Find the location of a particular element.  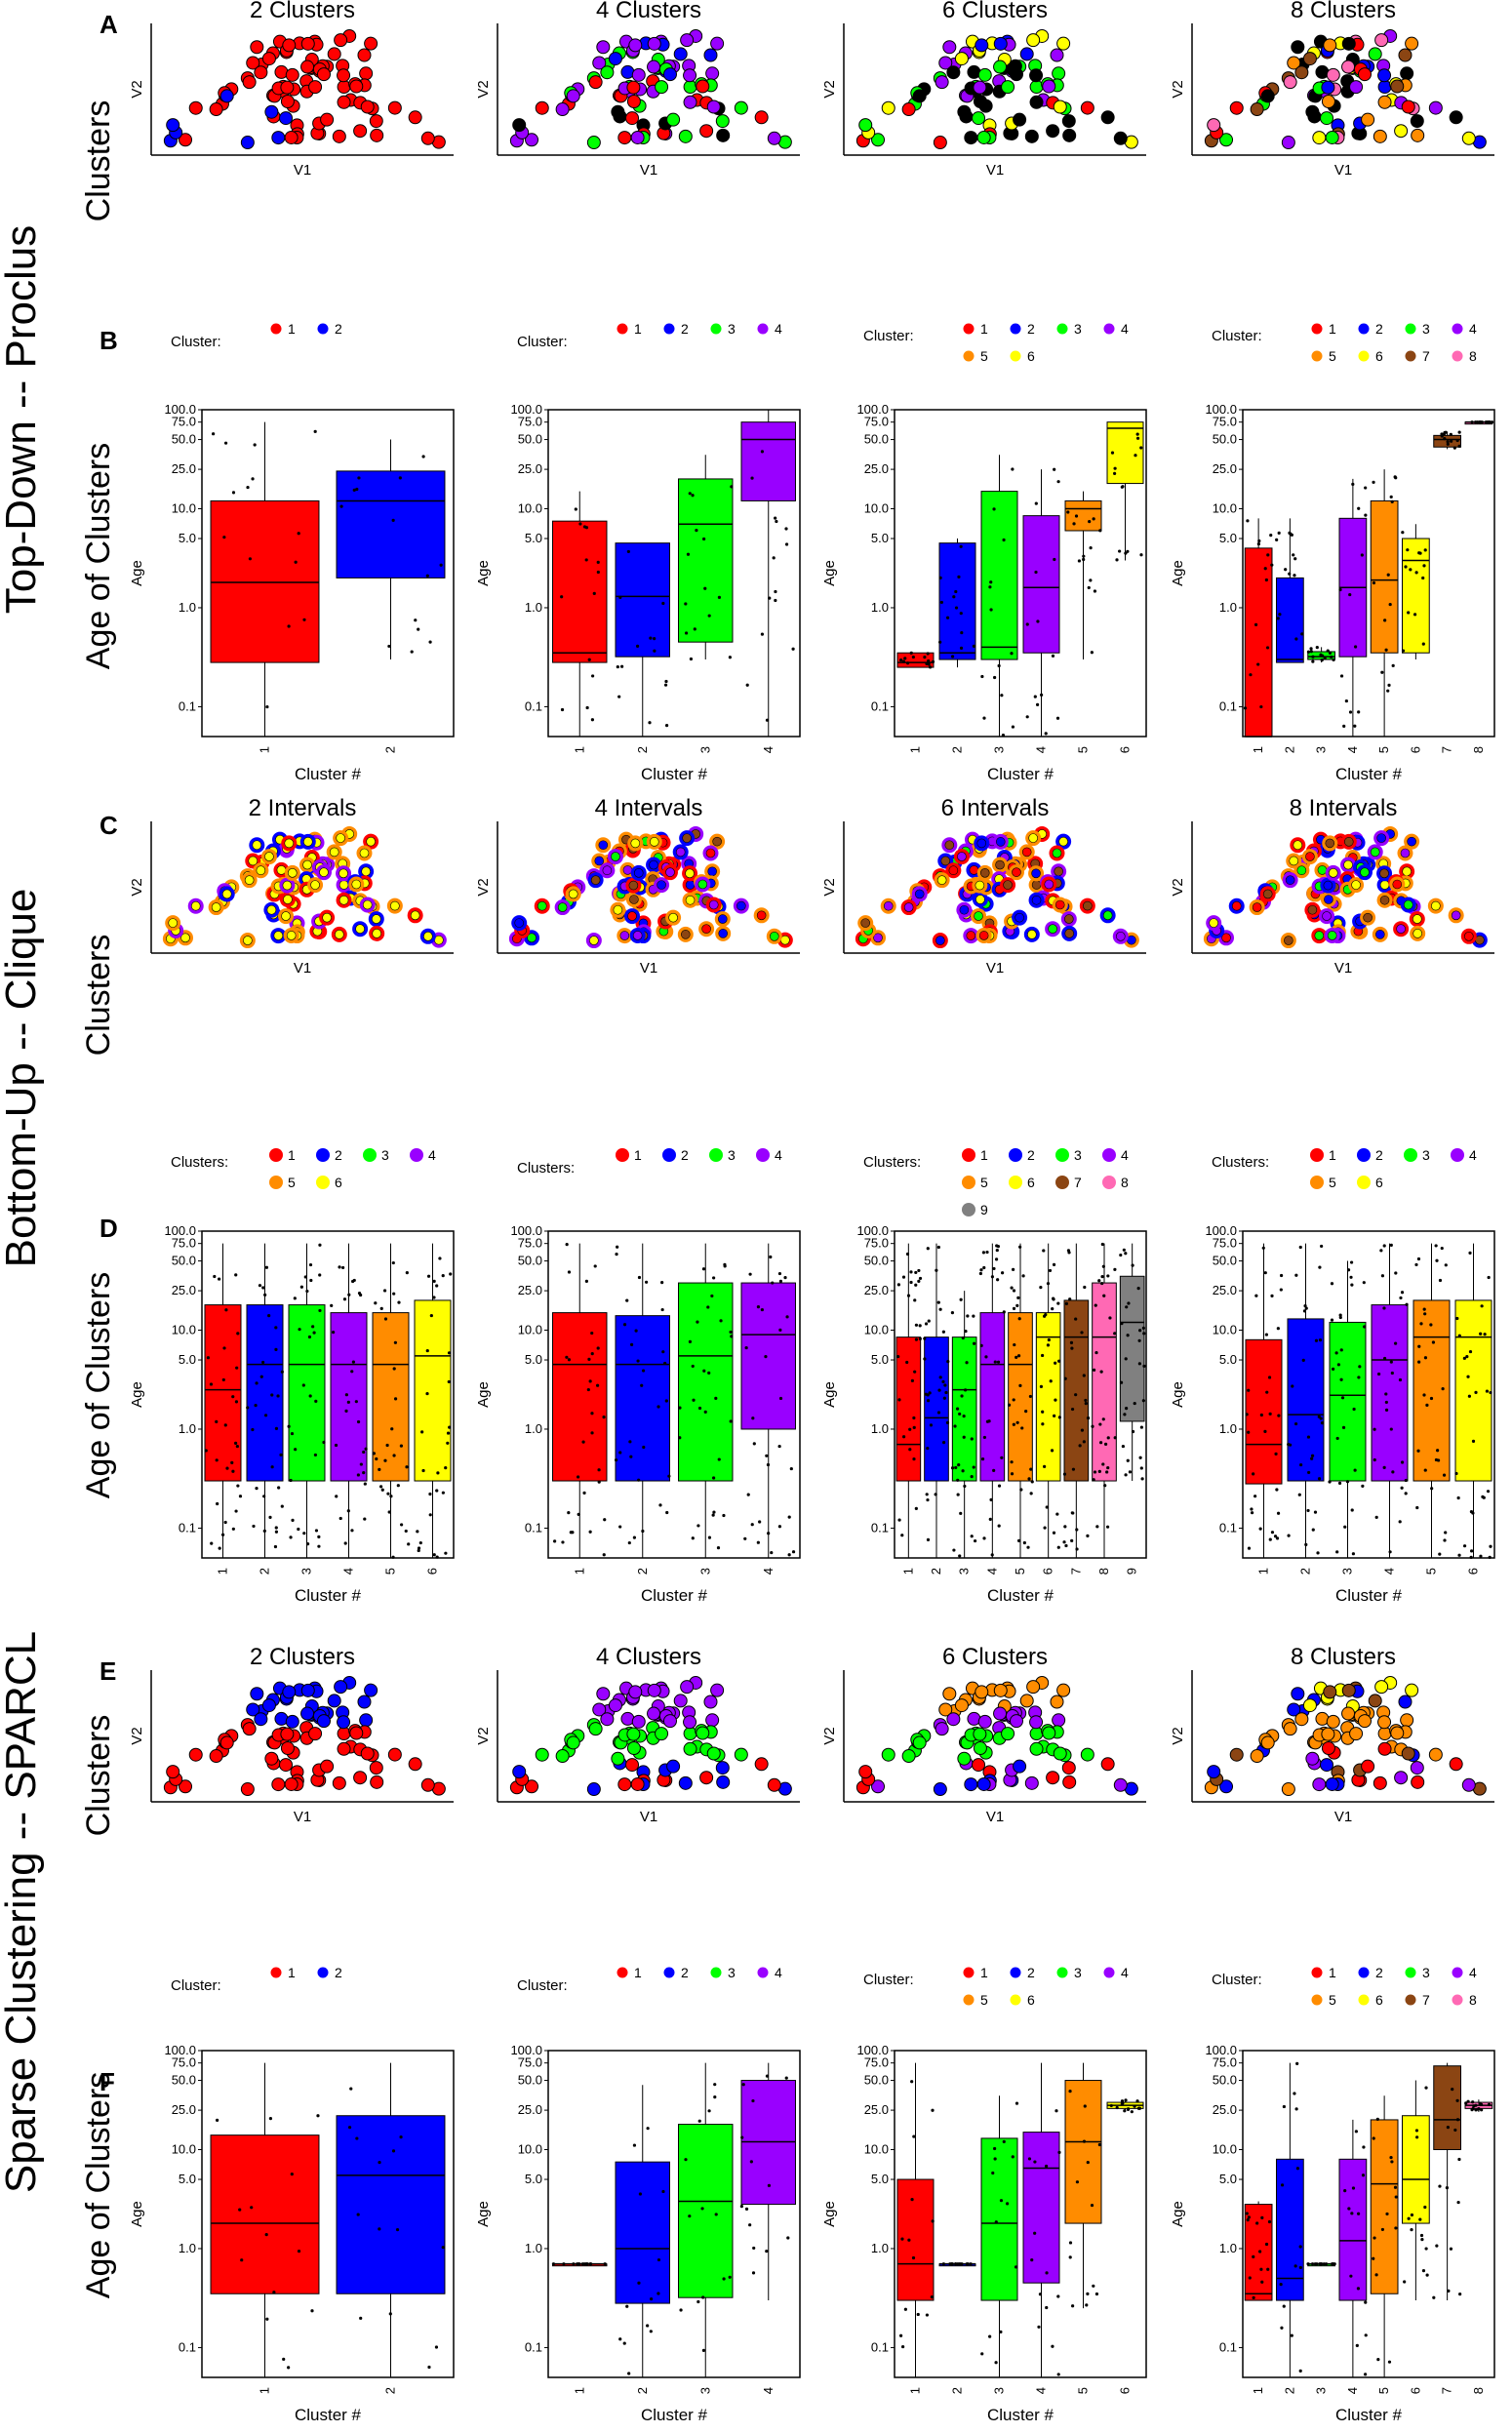

scatter-title: 2 Clusters is located at coordinates (302, 11).